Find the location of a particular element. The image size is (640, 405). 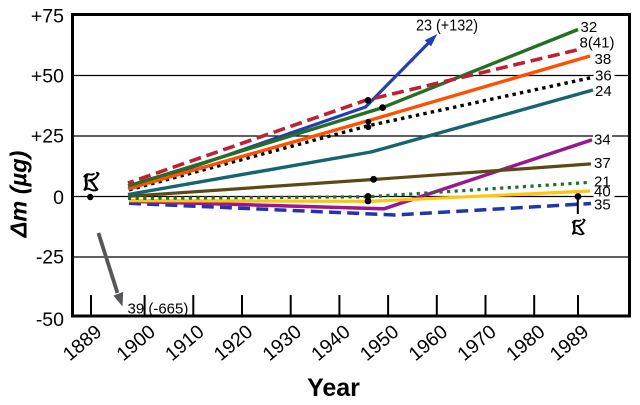

svg-text: 34 is located at coordinates (602, 139).